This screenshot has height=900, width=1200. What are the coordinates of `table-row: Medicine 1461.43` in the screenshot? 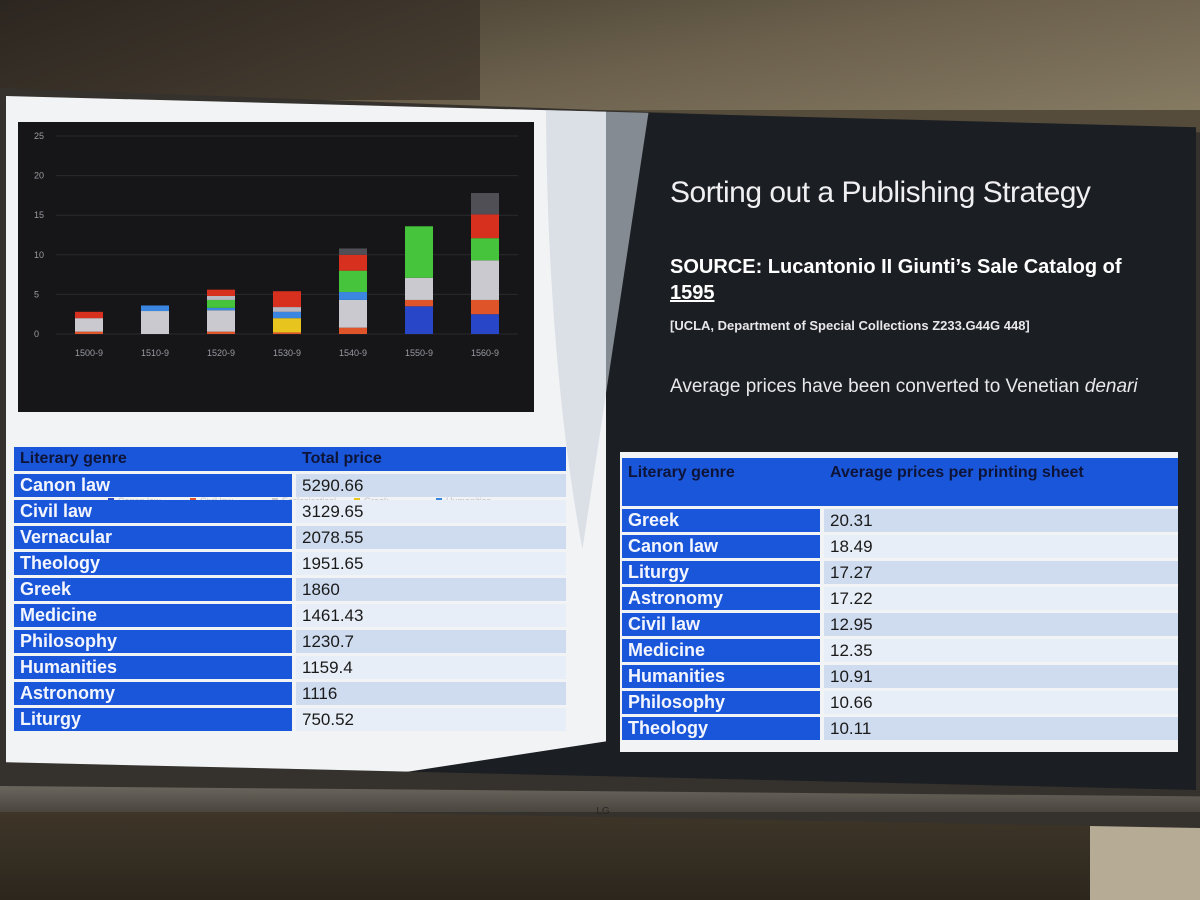 It's located at (290, 615).